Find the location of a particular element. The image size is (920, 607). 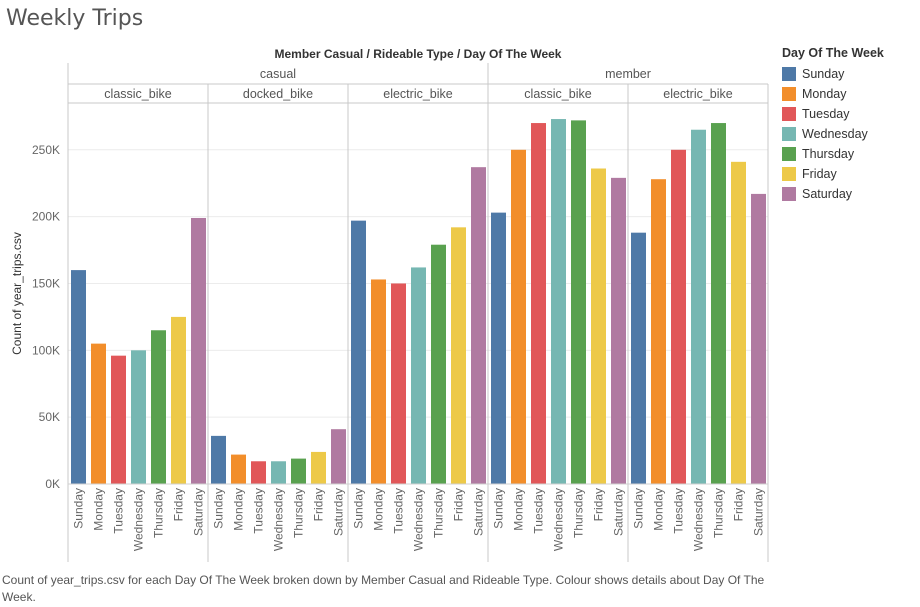

bar-casual-docked_bike-wednesday is located at coordinates (278, 472).